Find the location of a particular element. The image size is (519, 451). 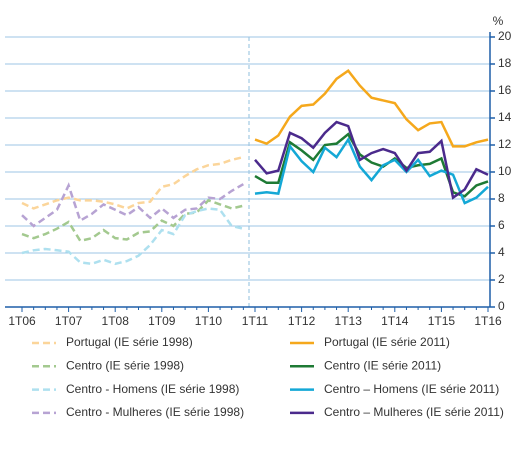

x-tick-label: 1T11 is located at coordinates (255, 321).